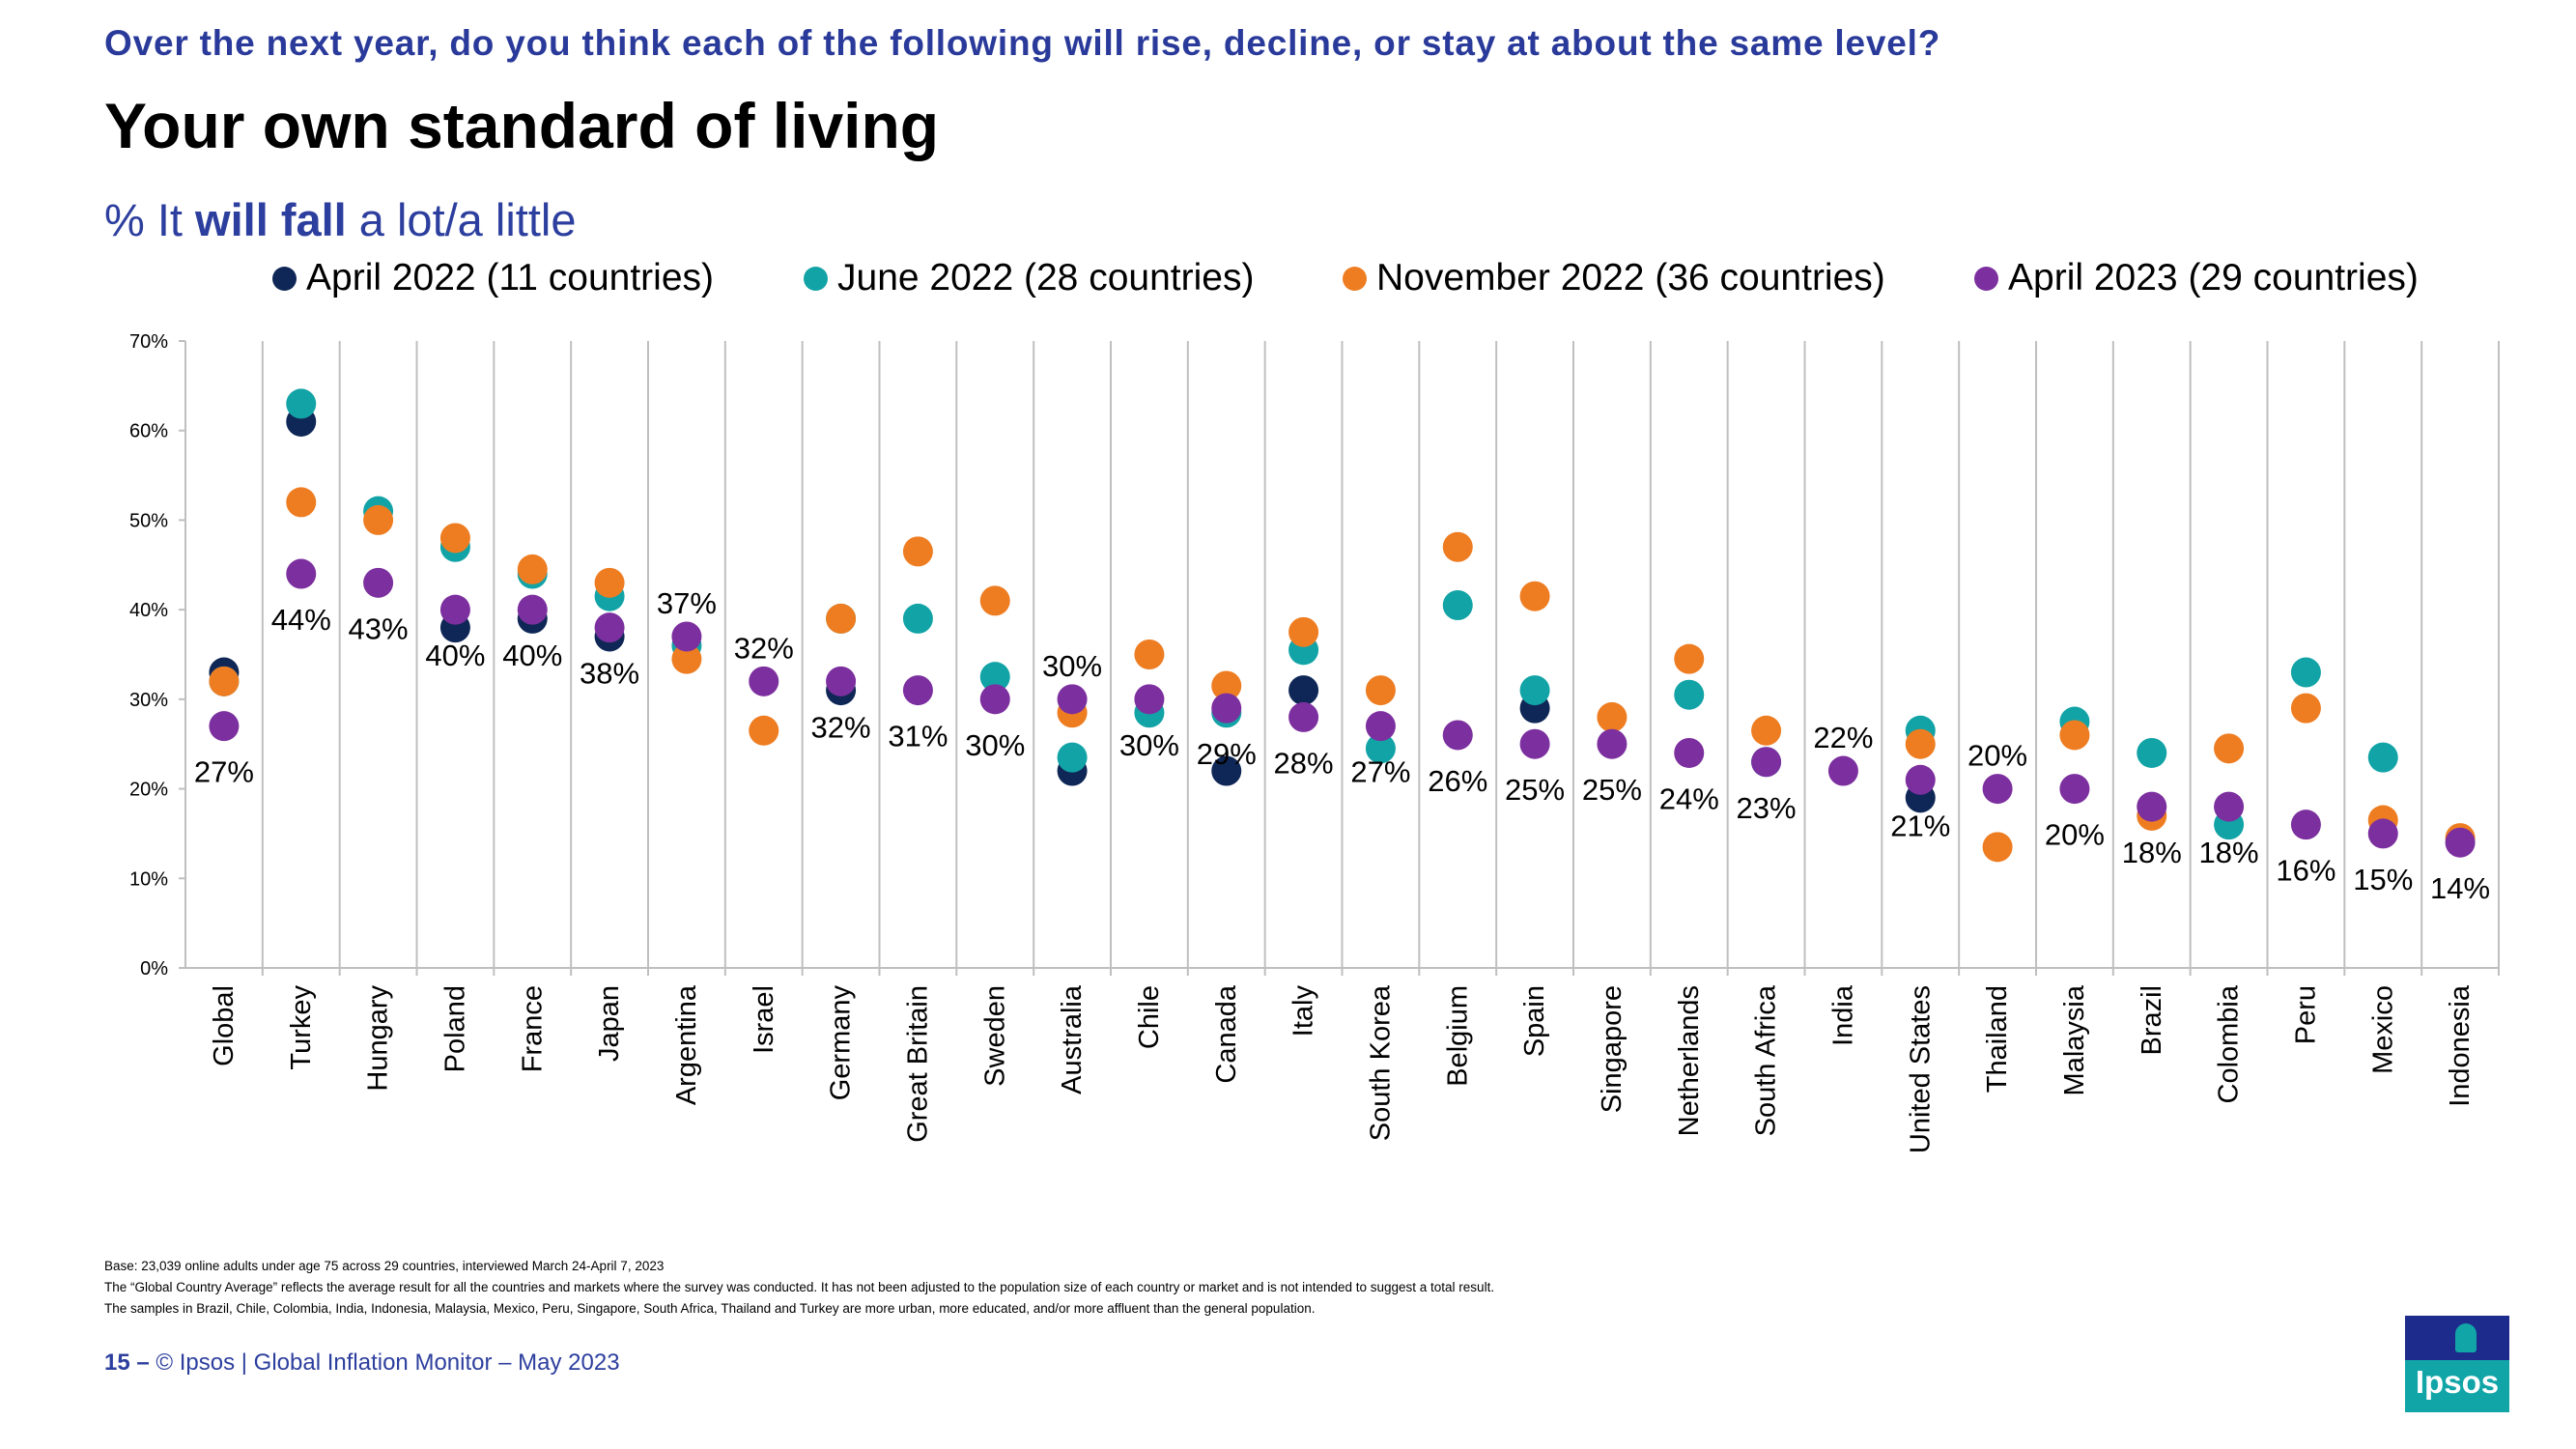 Image resolution: width=2576 pixels, height=1449 pixels. Describe the element at coordinates (918, 736) in the screenshot. I see `data-label: 31%` at that location.